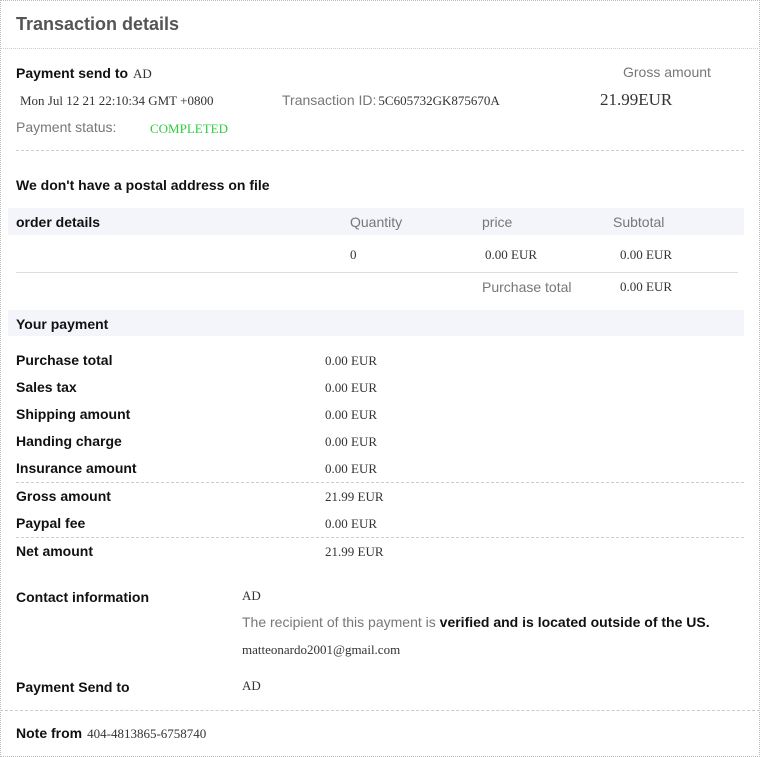 This screenshot has height=757, width=760. What do you see at coordinates (66, 127) in the screenshot?
I see `payment-status-label: Payment status:` at bounding box center [66, 127].